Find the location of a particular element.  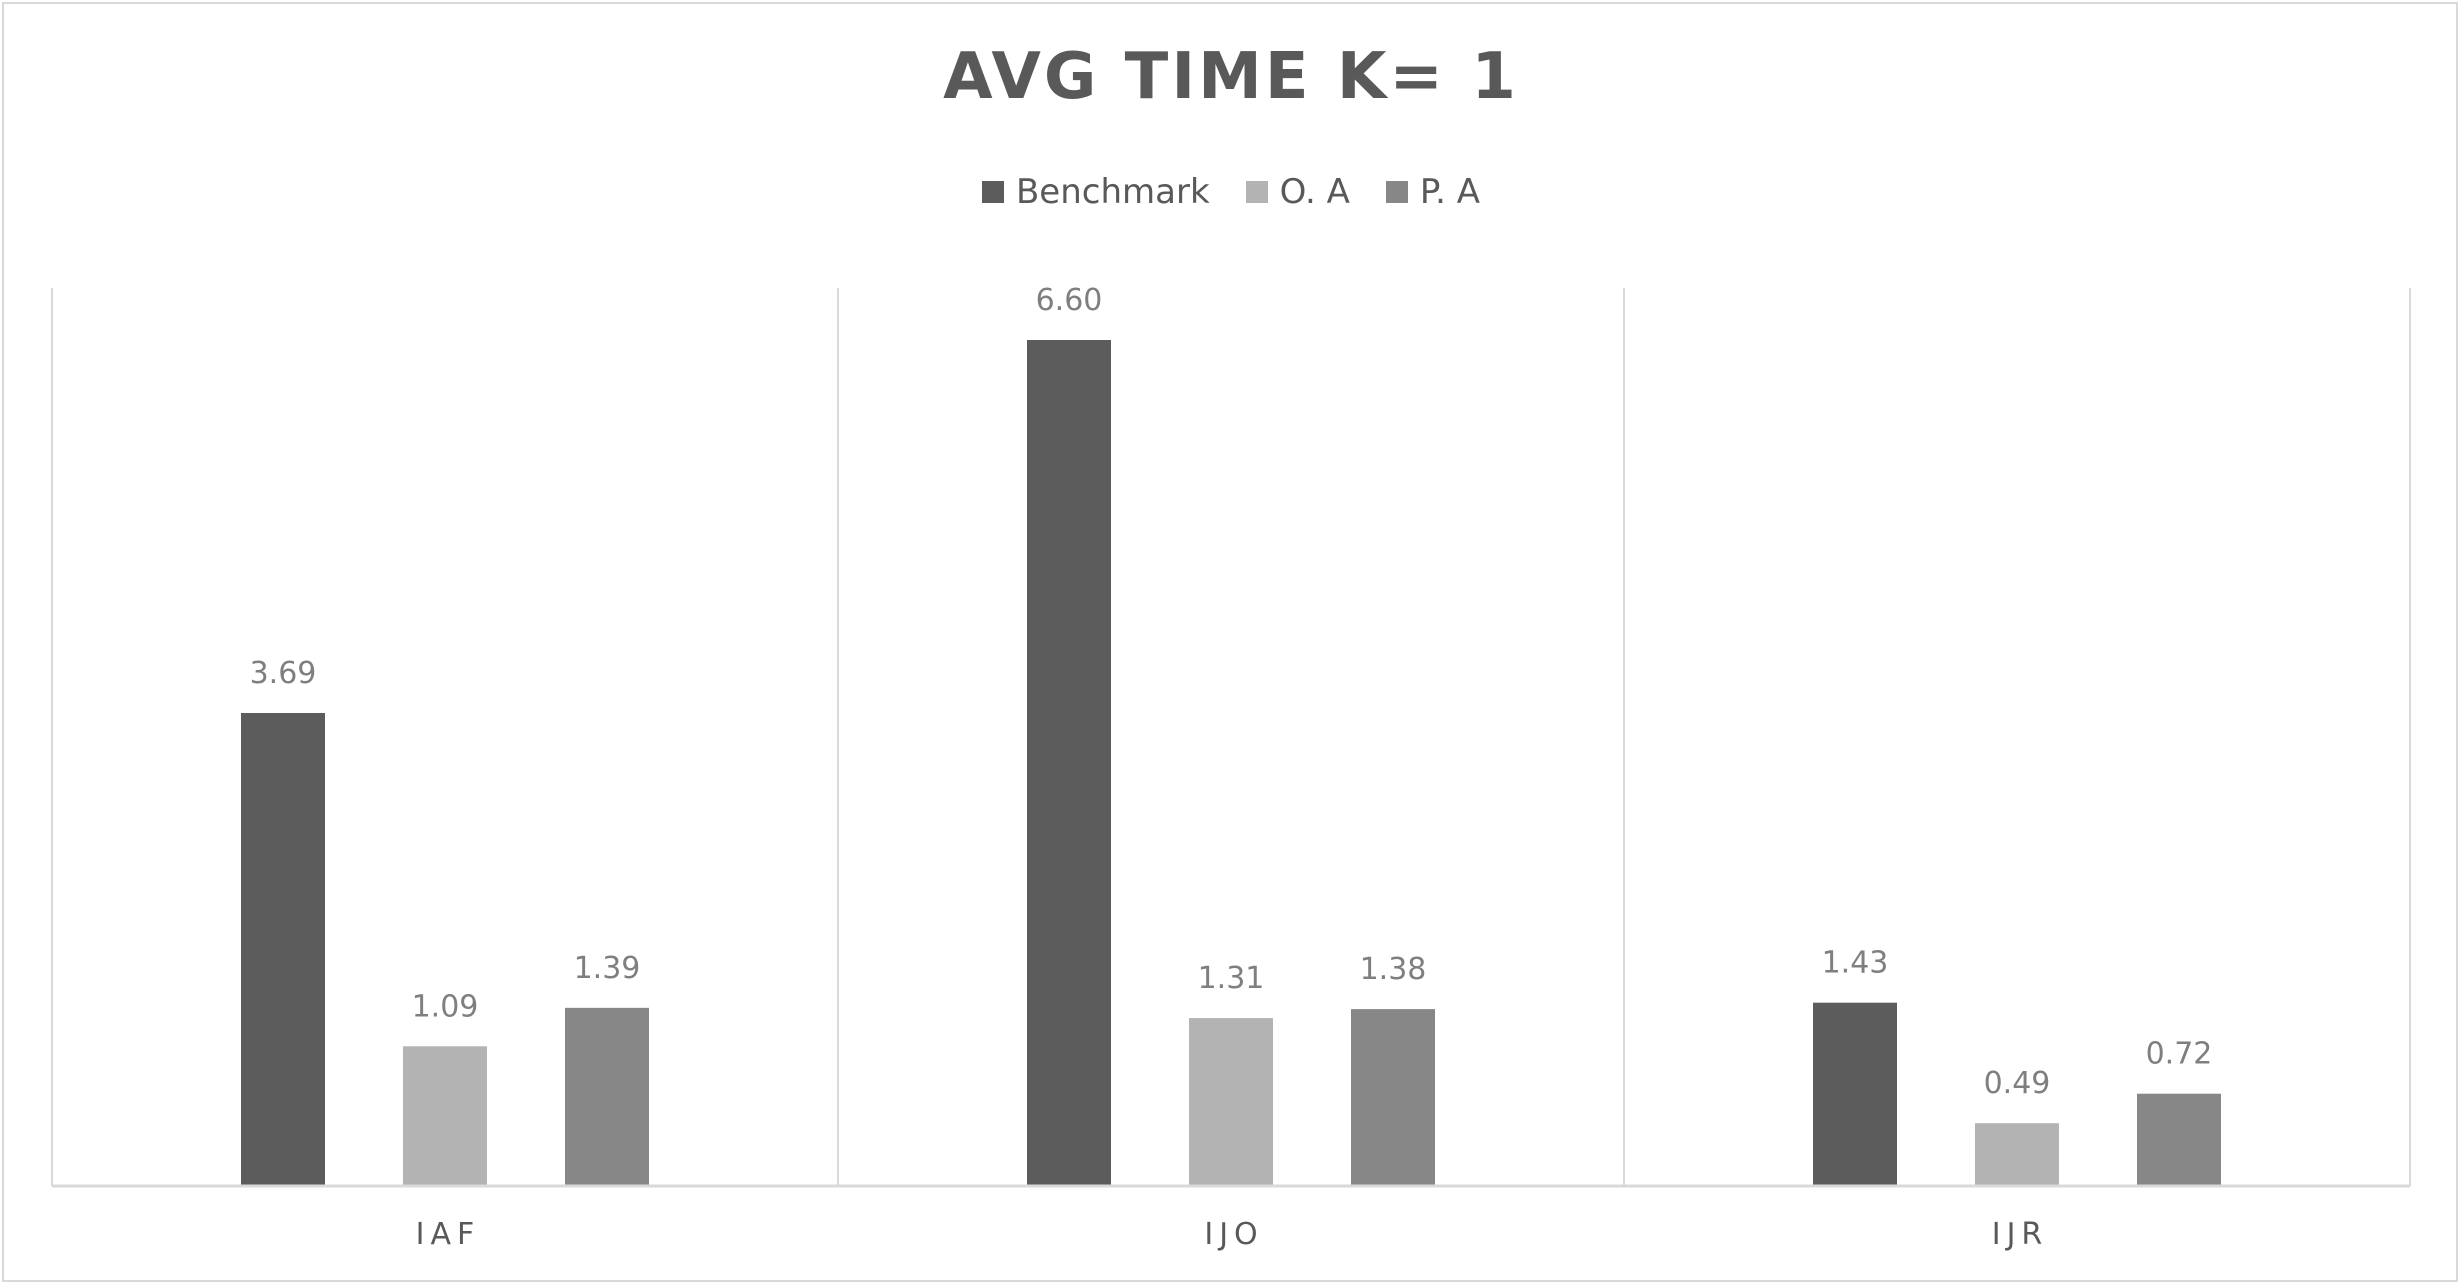

data-label: 6.60 is located at coordinates (1069, 300).